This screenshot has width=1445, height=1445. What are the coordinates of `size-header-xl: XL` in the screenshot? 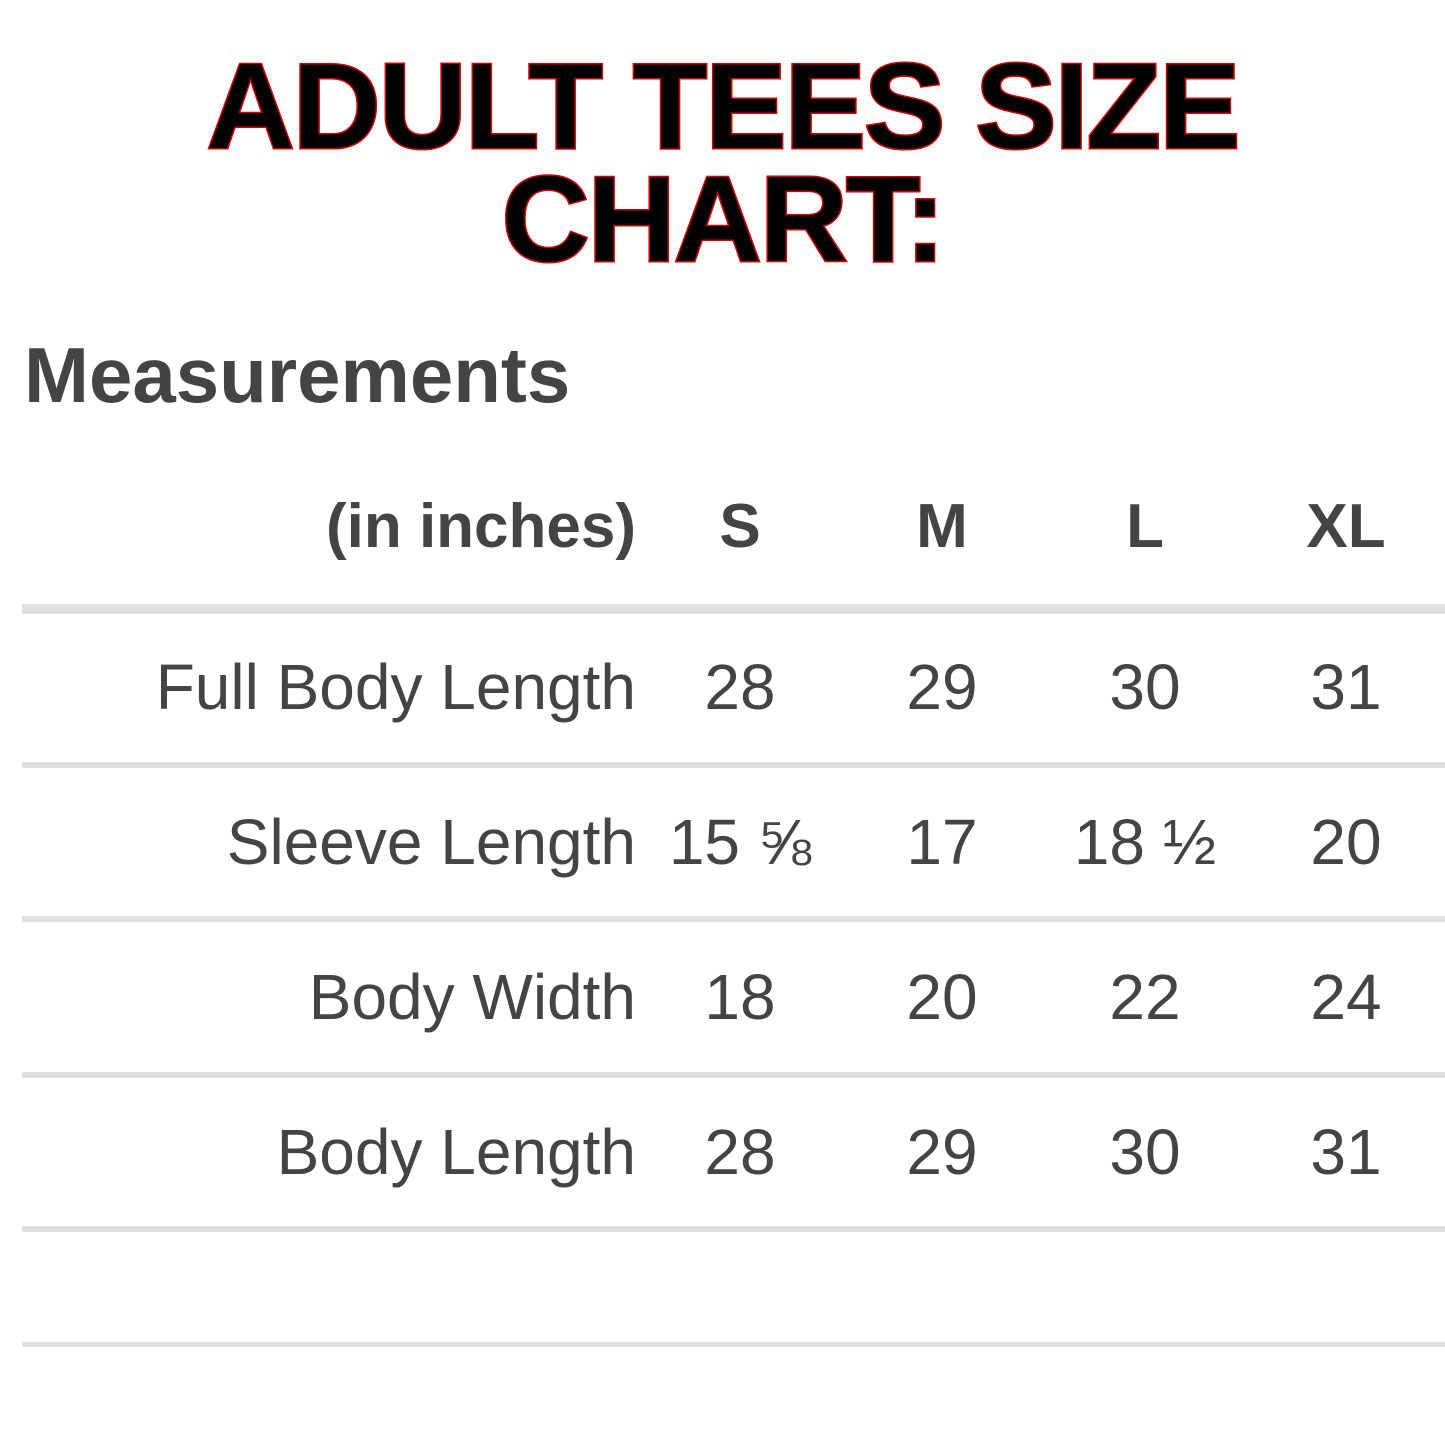 It's located at (1346, 526).